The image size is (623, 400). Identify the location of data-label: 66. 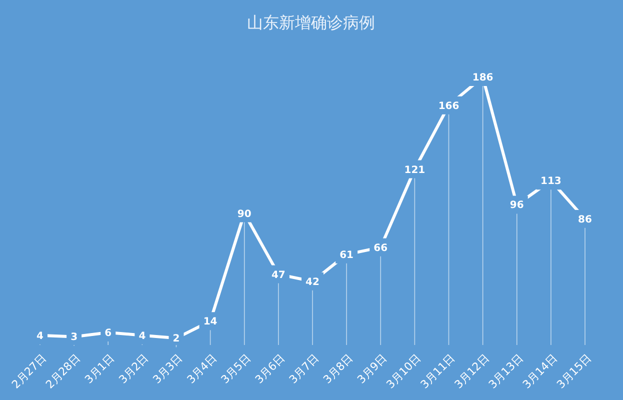
(381, 248).